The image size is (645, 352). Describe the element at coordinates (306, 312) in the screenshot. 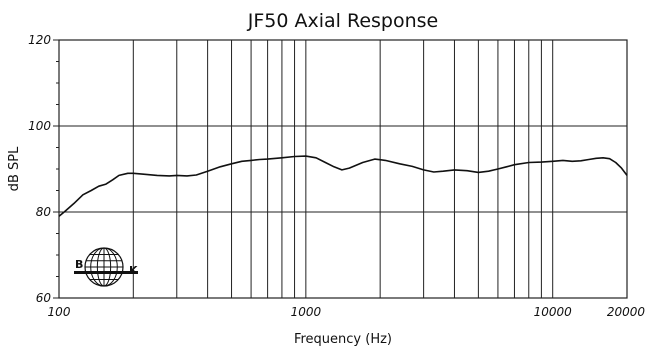

I see `x-tick-label: 1000` at that location.